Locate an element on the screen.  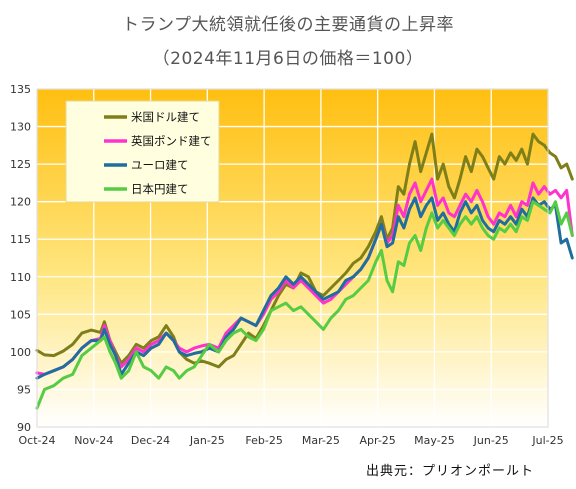
x-tick-label: May-25 is located at coordinates (434, 440).